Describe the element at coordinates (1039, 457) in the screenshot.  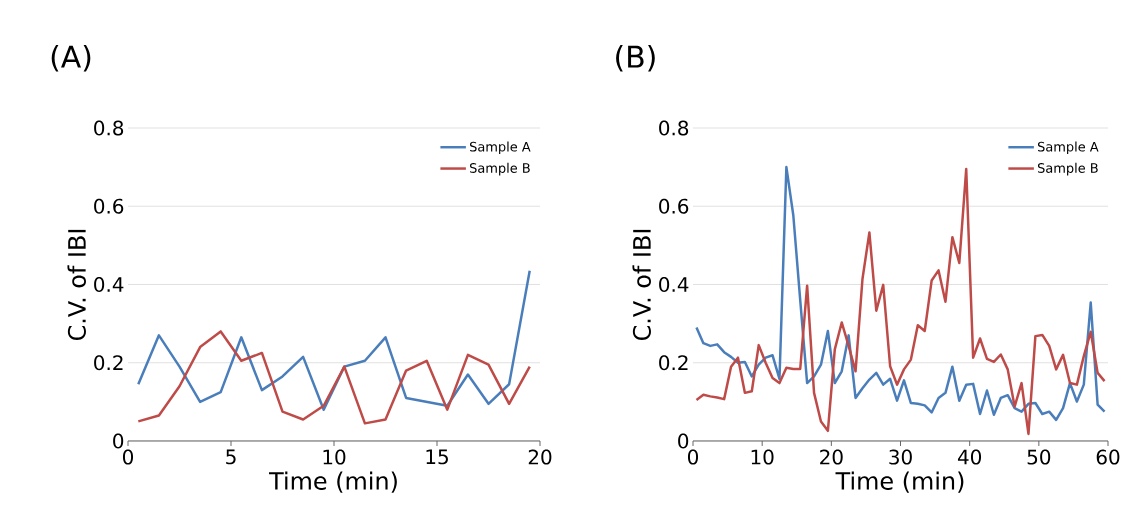
I see `x-tick-label: 50` at that location.